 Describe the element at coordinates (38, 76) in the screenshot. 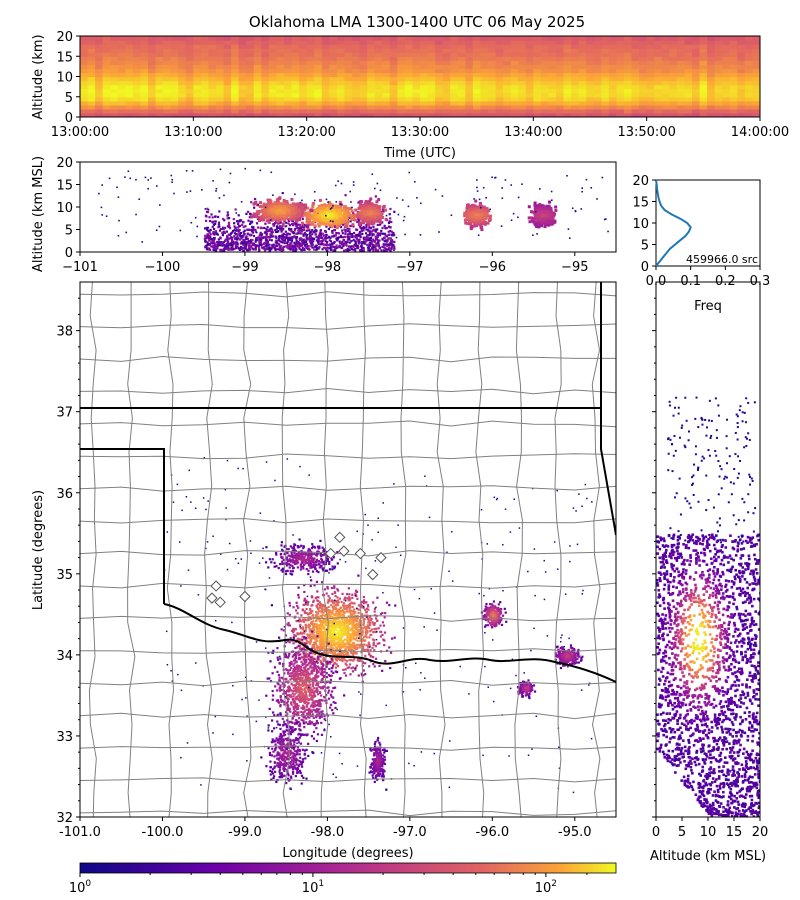

I see `time-altitude-ylabel: Altitude (km)` at that location.